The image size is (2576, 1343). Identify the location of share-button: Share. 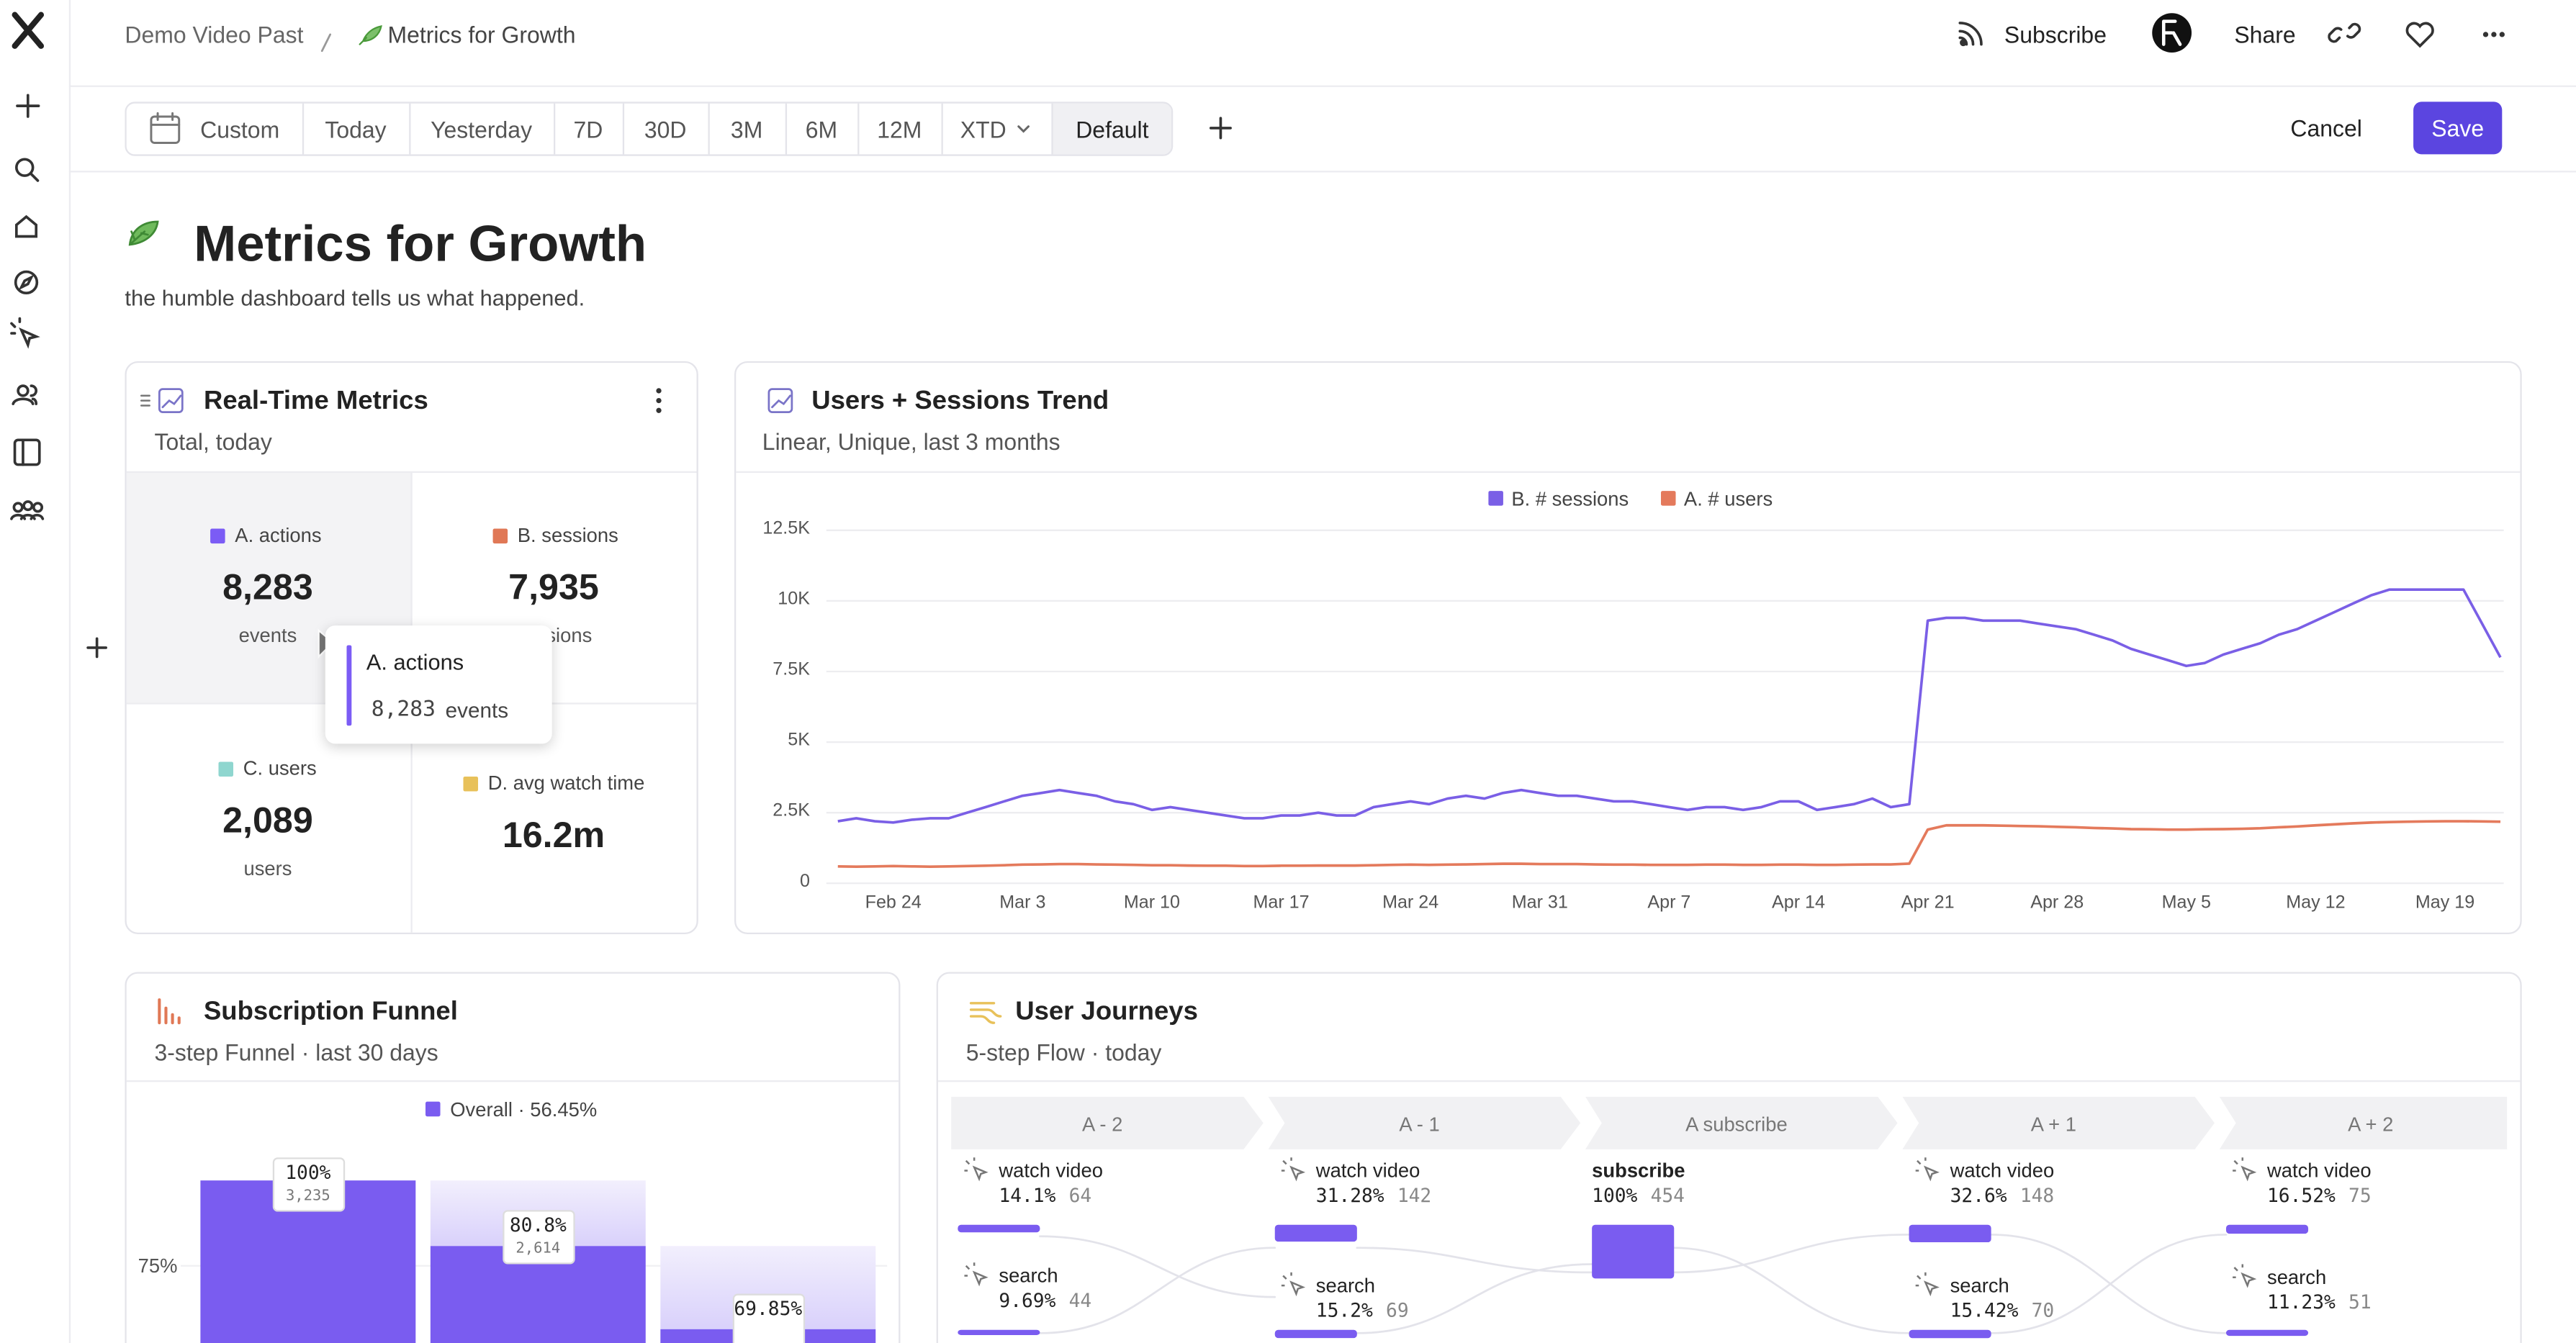
(2265, 34).